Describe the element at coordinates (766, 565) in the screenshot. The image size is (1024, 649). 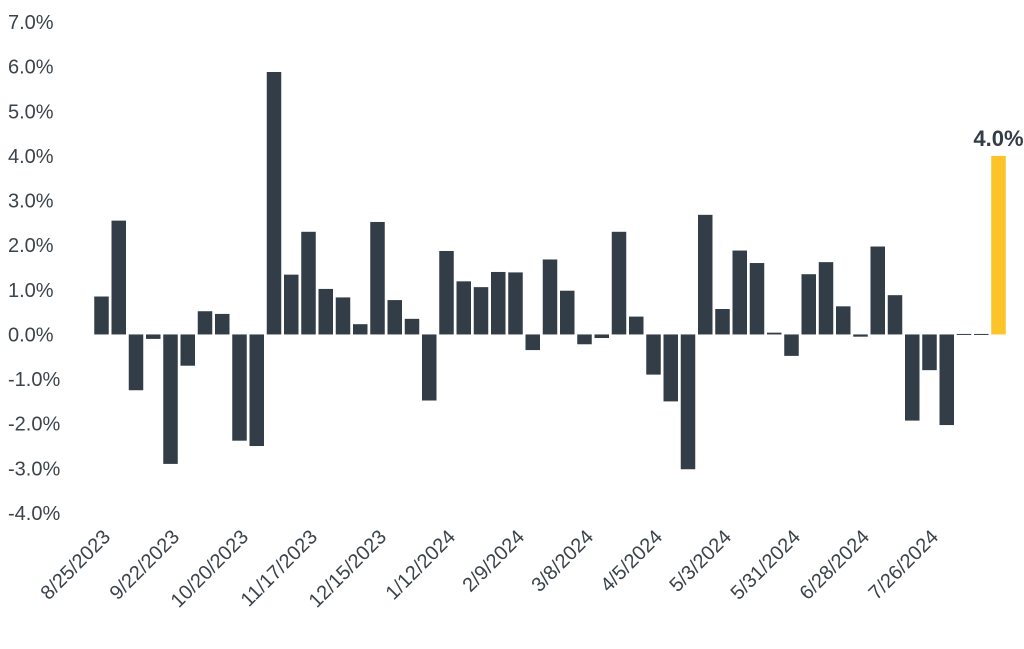
I see `x-tick-label: 5/31/2024` at that location.